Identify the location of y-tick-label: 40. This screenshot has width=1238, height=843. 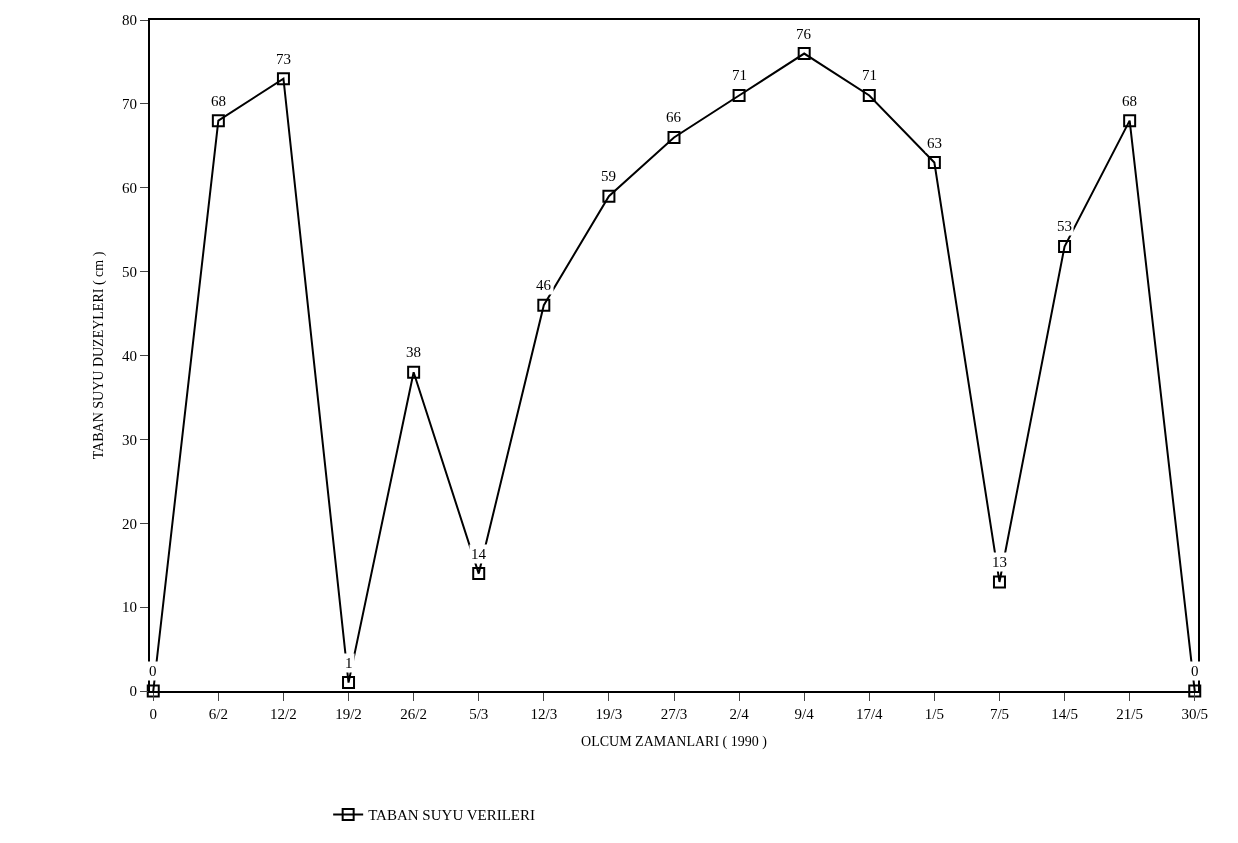
(129, 355).